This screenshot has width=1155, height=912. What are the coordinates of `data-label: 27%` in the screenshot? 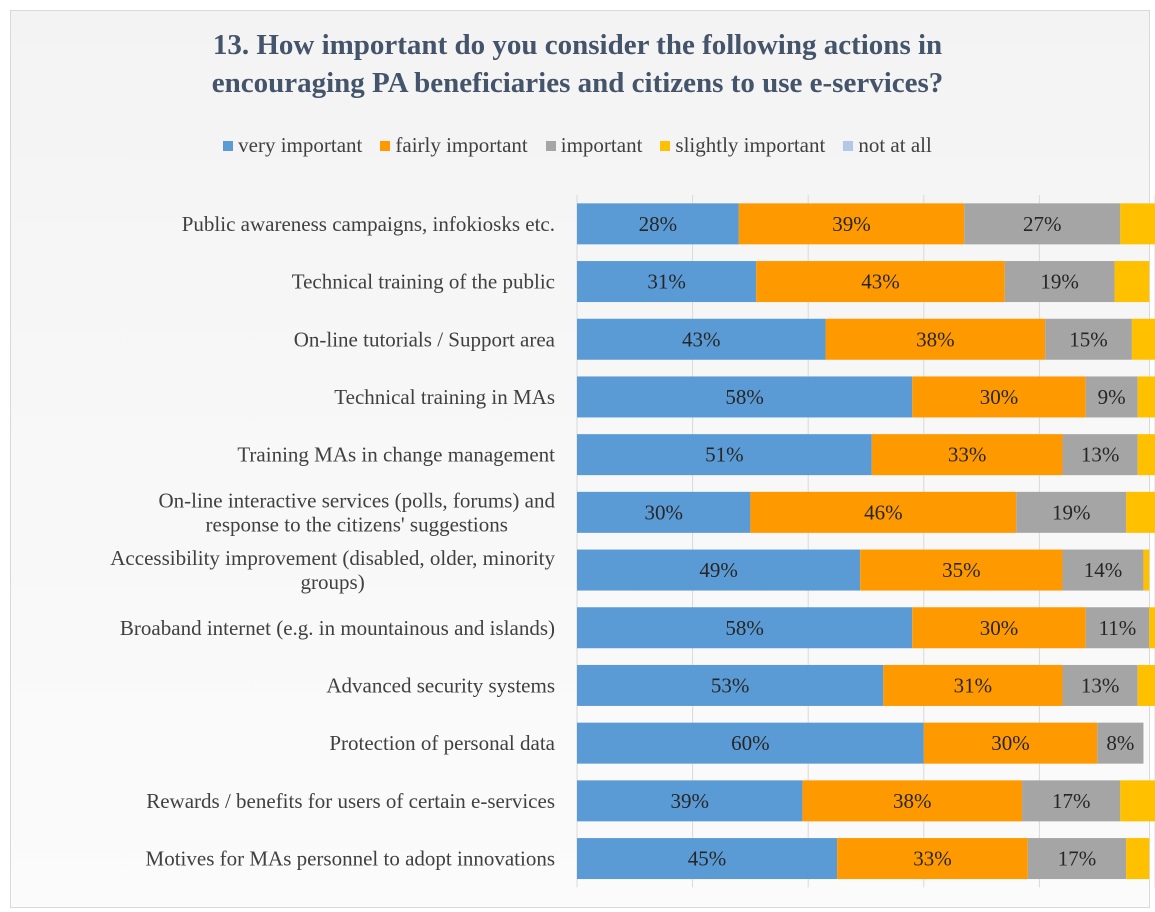 It's located at (1042, 224).